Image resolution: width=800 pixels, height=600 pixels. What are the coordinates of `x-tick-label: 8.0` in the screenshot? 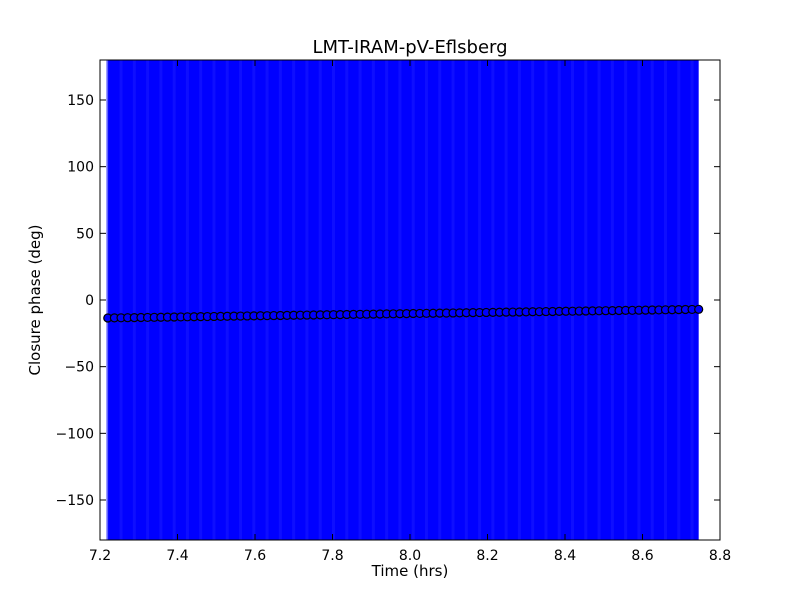 It's located at (410, 556).